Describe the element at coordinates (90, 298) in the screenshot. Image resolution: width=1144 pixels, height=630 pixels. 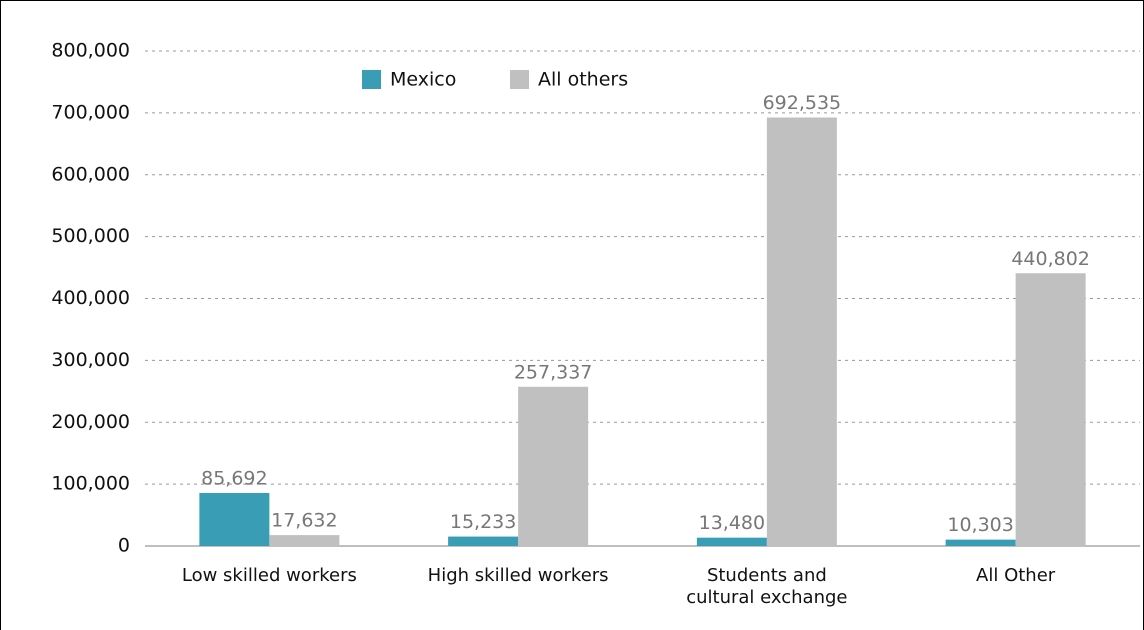
I see `y-tick-label: 400,000` at that location.